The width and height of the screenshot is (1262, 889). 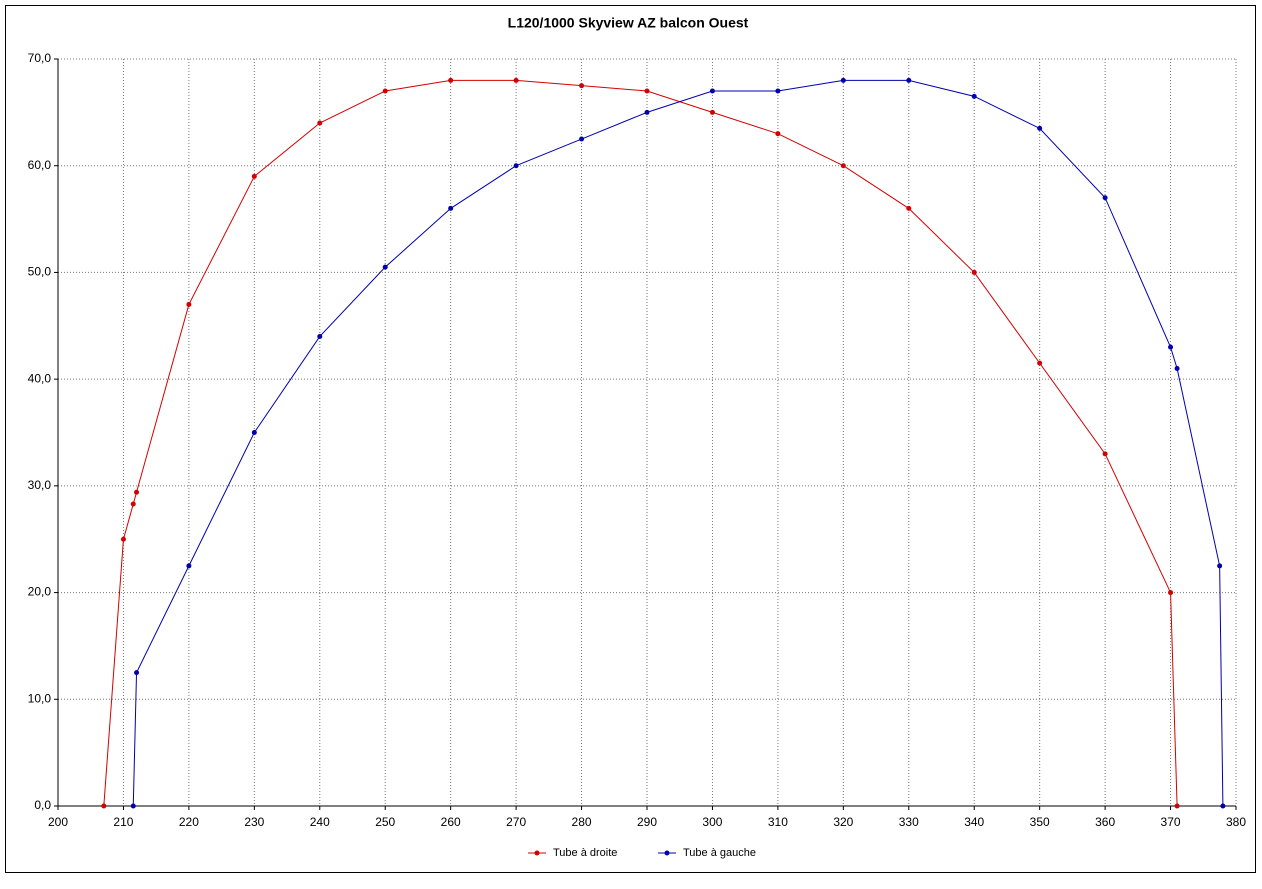 I want to click on x-tick-label: 270, so click(x=516, y=822).